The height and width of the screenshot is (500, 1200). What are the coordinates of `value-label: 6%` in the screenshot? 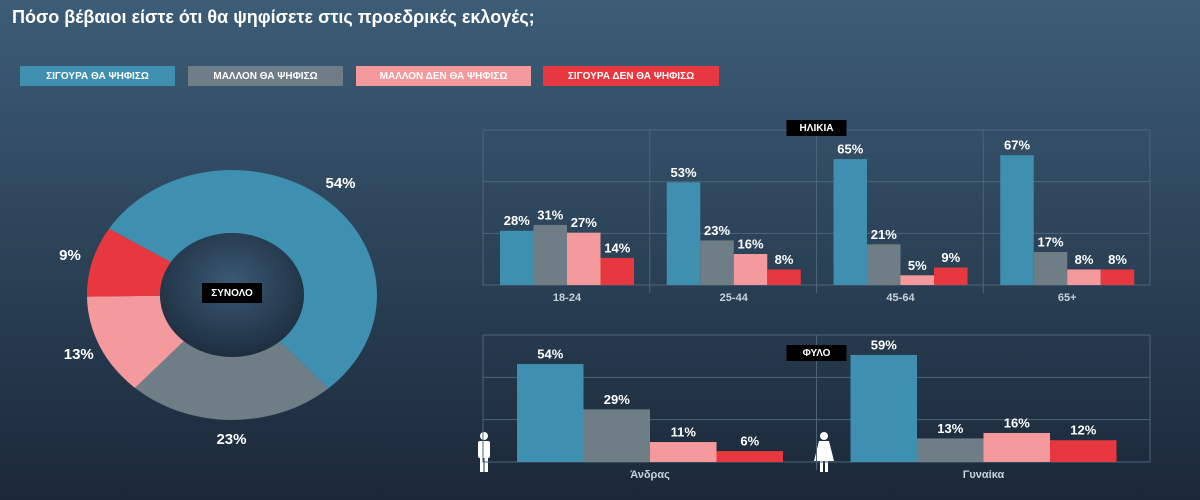 It's located at (749, 441).